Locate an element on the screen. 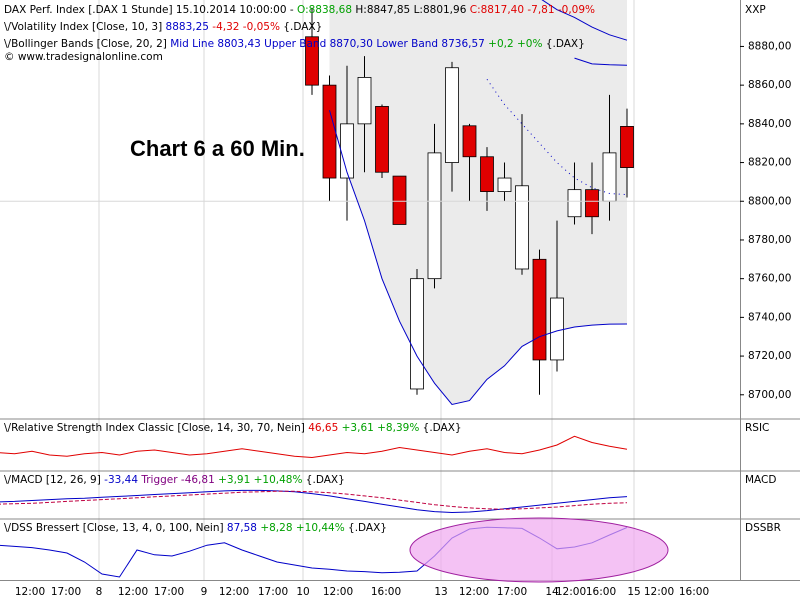 The image size is (800, 600). header-segment: \/Volatility Index [Close, 10, 3] is located at coordinates (85, 27).